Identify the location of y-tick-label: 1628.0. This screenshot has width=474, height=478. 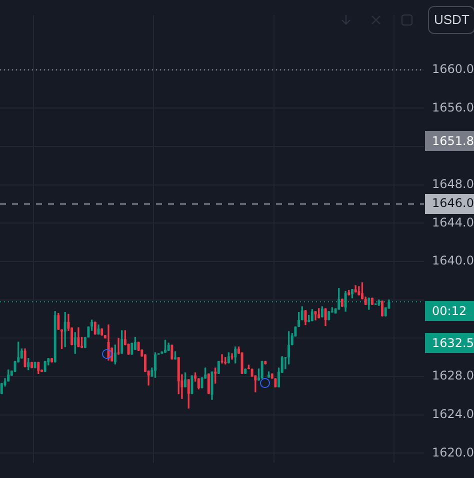
(453, 375).